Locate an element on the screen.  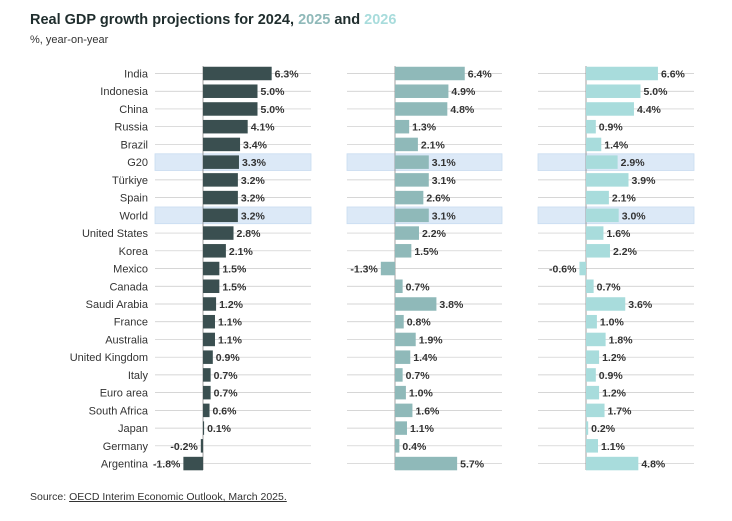
category-label: South Africa is located at coordinates (119, 411).